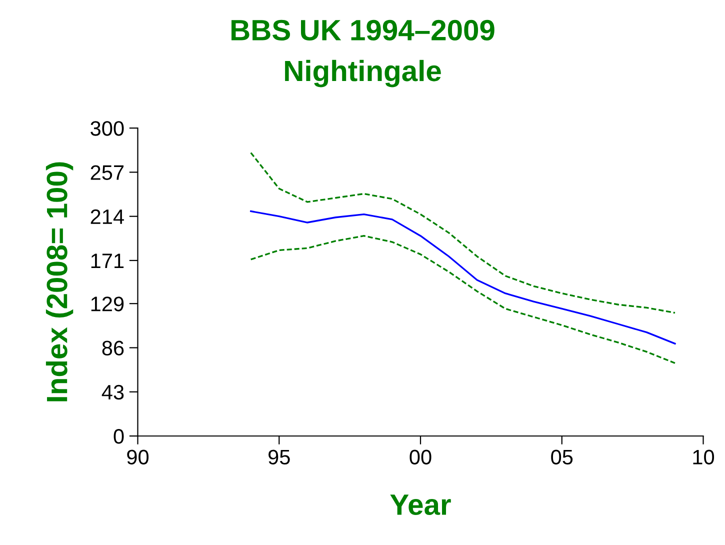  Describe the element at coordinates (107, 304) in the screenshot. I see `y-tick-label: 129` at that location.